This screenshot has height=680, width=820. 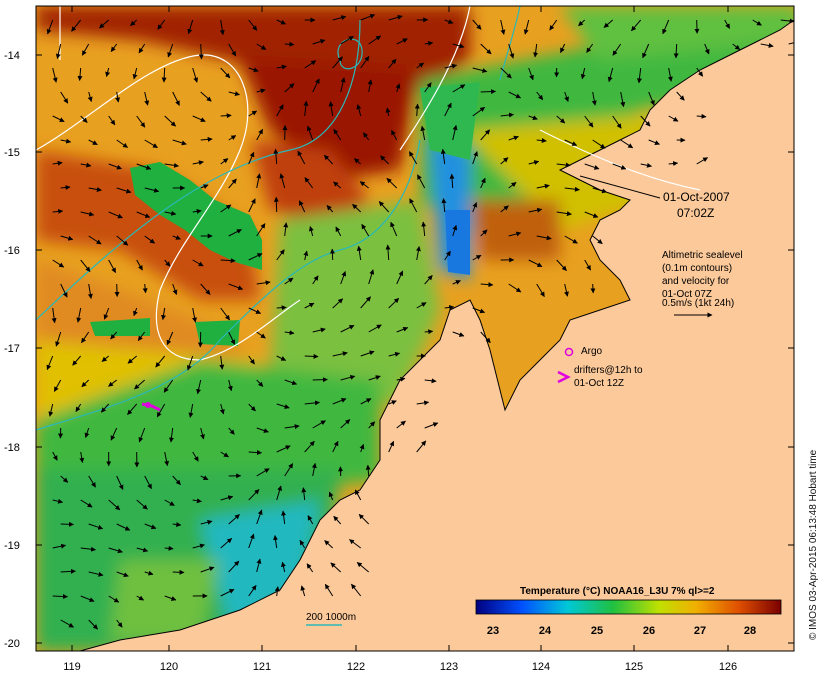 What do you see at coordinates (569, 352) in the screenshot?
I see `argo-marker-icon` at bounding box center [569, 352].